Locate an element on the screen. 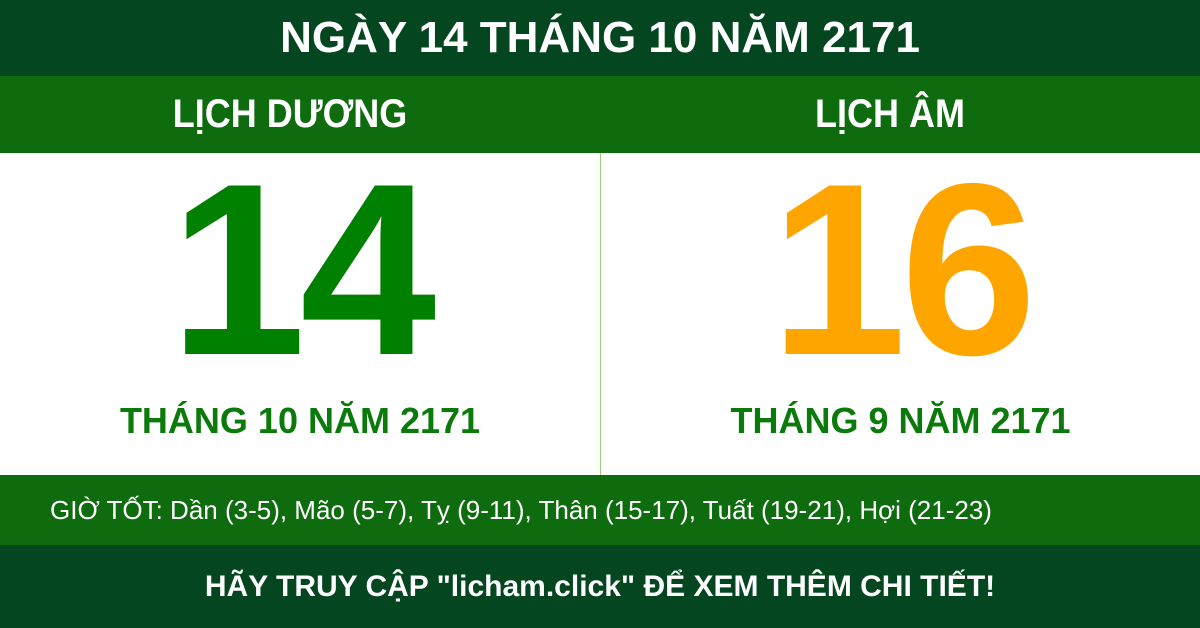  solar-month-year: THÁNG 10 NĂM 2171 is located at coordinates (300, 420).